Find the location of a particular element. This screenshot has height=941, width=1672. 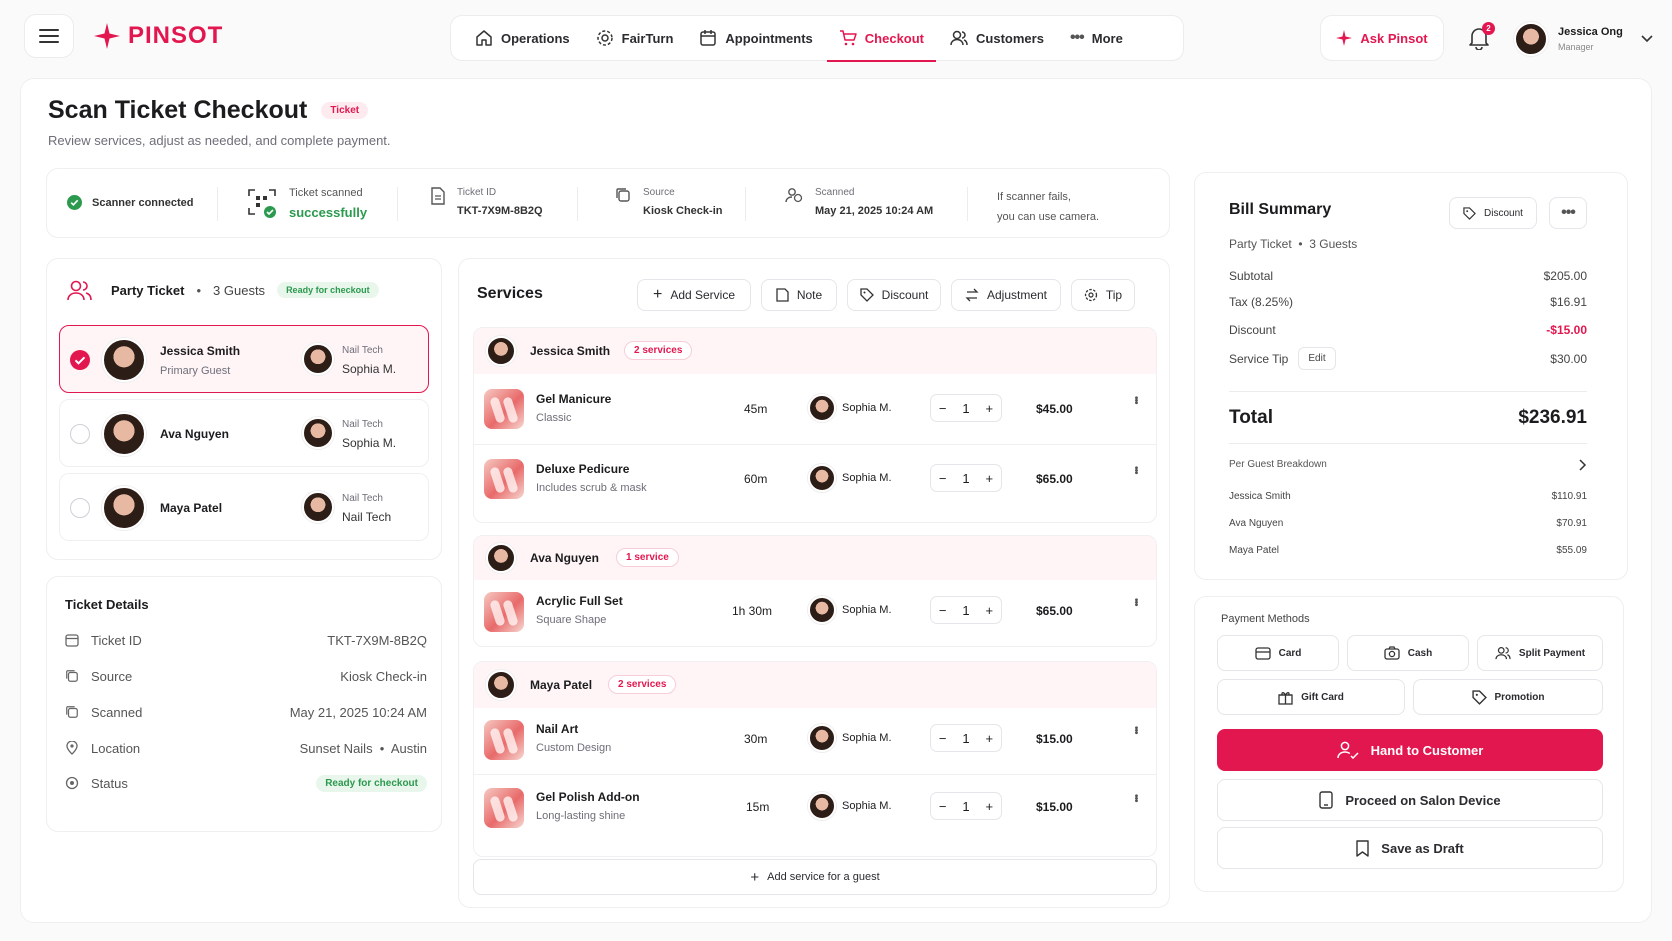

cart-icon is located at coordinates (848, 38).